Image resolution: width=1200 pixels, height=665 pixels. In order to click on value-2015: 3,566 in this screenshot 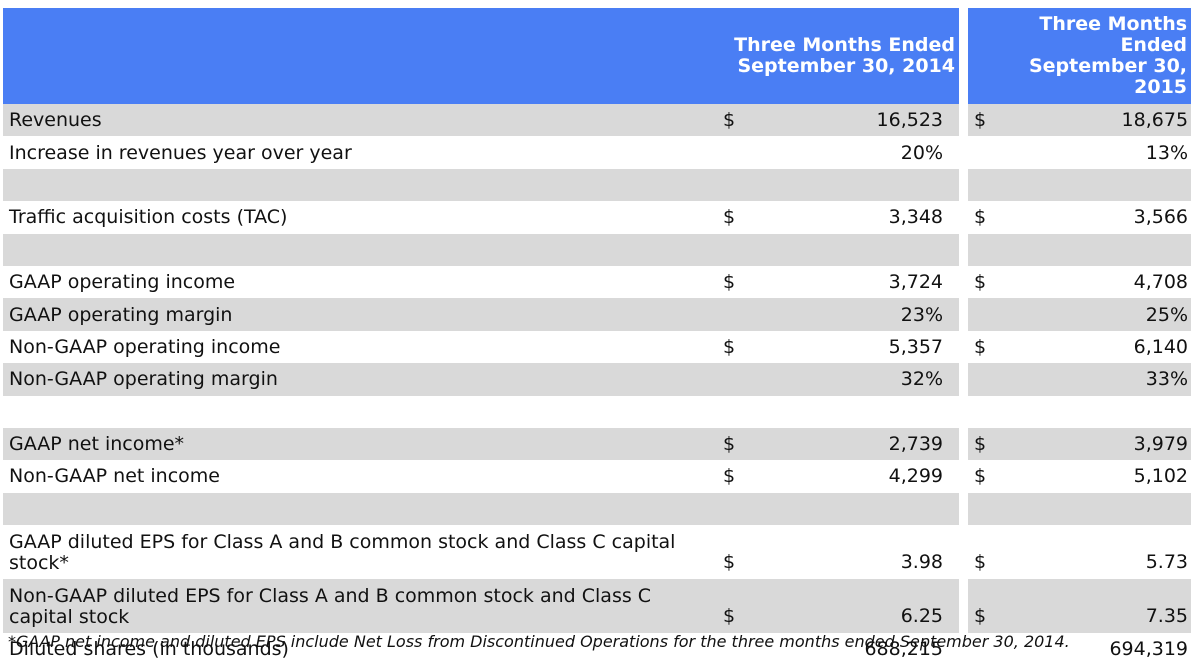, I will do `click(1089, 217)`.